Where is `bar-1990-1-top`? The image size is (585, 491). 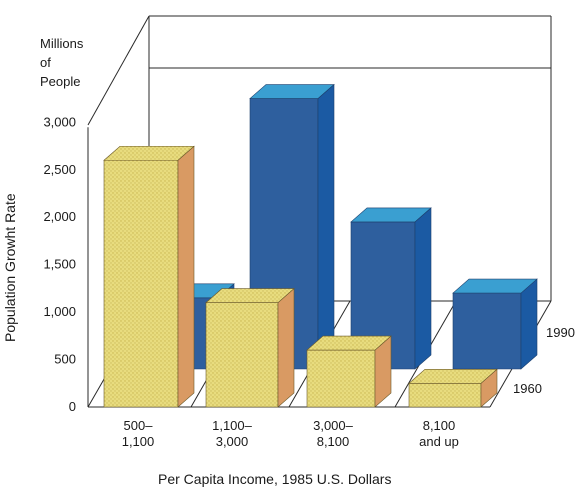 bar-1990-1-top is located at coordinates (292, 91).